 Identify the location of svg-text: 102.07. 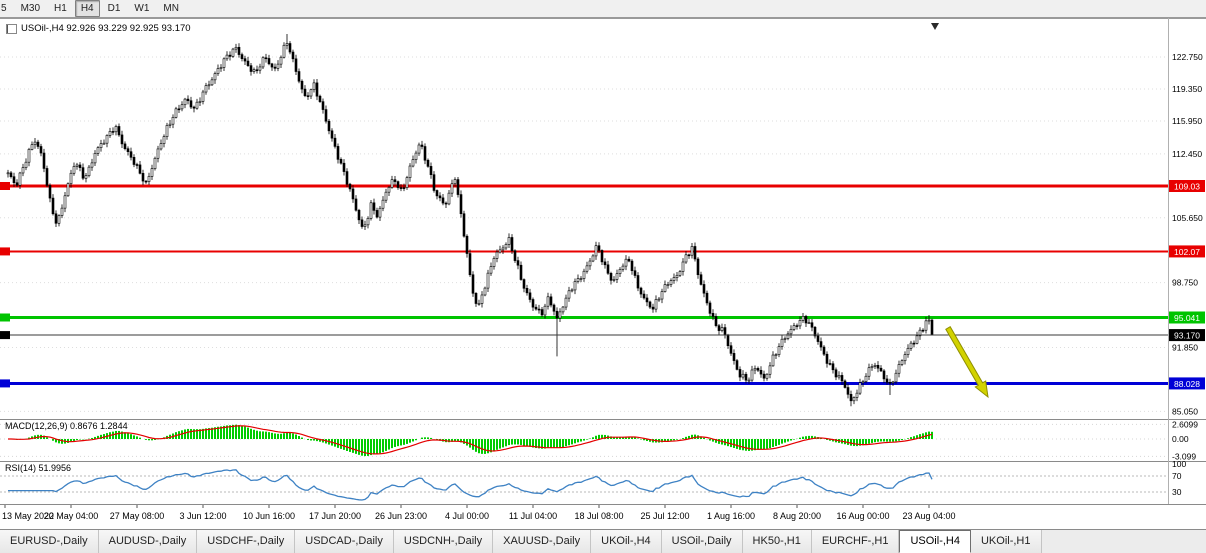
(1187, 252).